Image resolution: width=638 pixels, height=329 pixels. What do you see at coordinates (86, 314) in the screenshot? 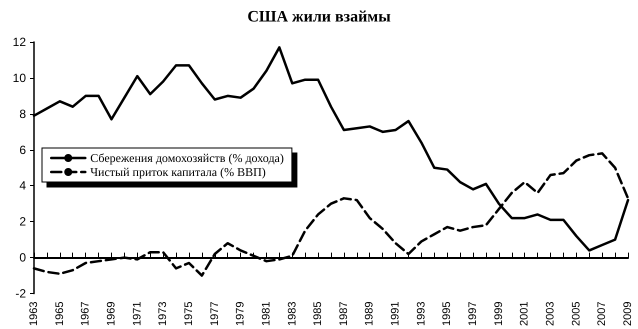
I see `x-tick-label: 1967` at bounding box center [86, 314].